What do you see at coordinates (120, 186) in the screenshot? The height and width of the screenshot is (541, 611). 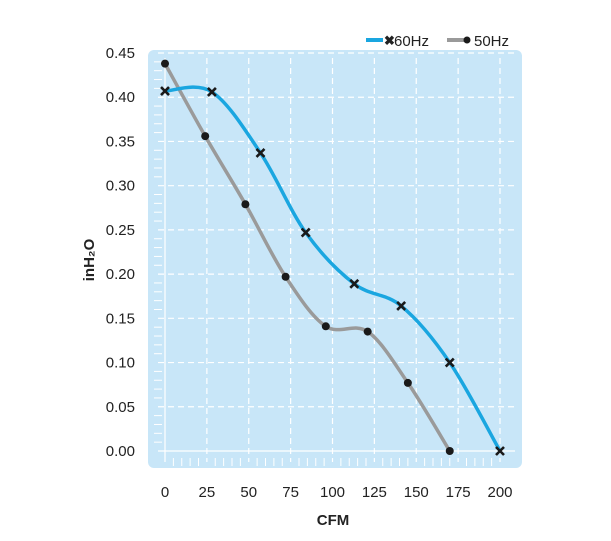 I see `y-tick-label: 0.30` at bounding box center [120, 186].